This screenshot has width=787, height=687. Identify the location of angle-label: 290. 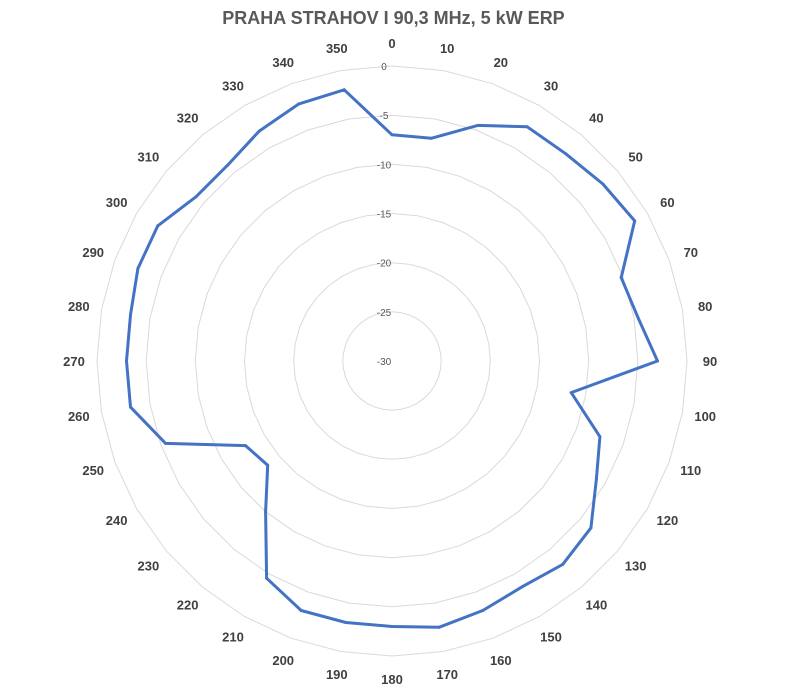
(93, 252).